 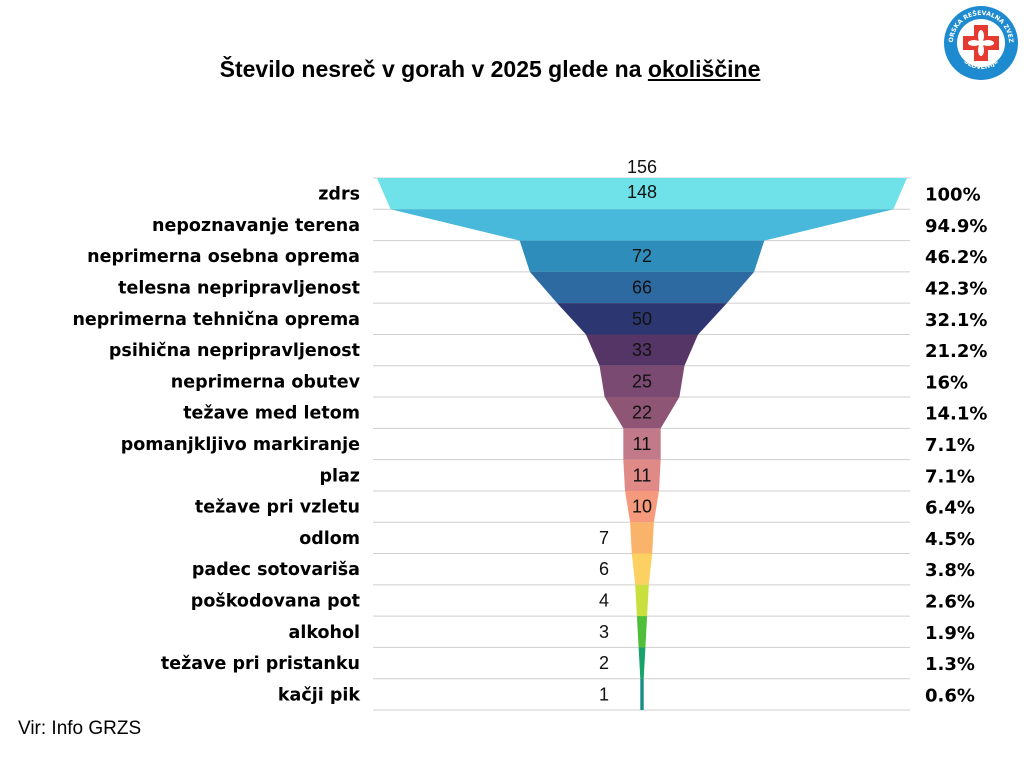 I want to click on value-label: 66, so click(x=642, y=288).